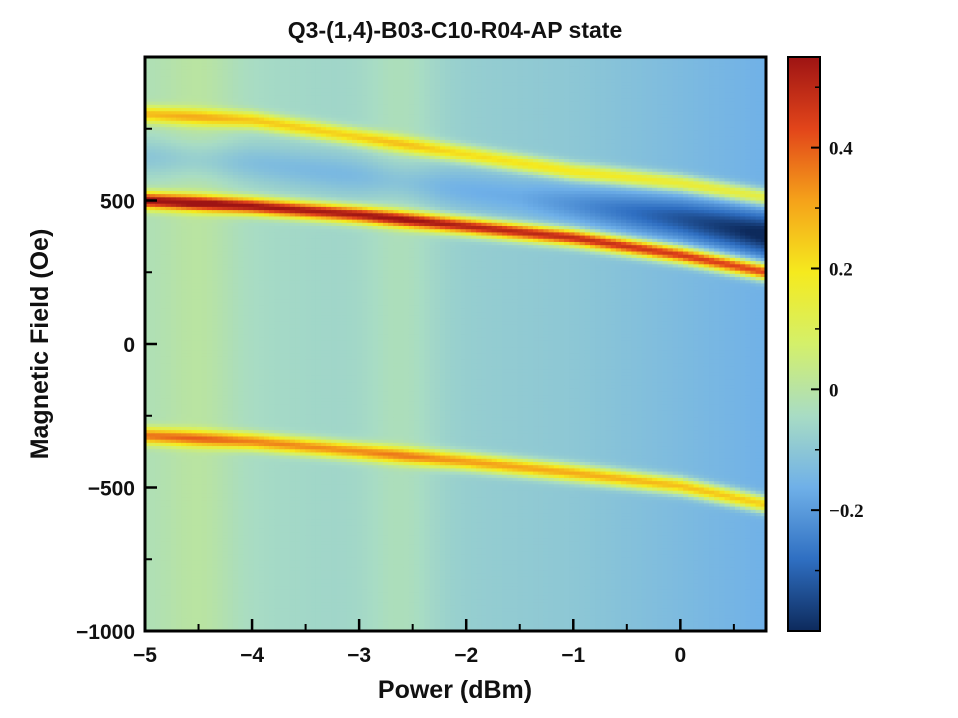 This screenshot has width=958, height=718. I want to click on chart-title: Q3-(1,4)-B03-C10-R04-AP state, so click(455, 30).